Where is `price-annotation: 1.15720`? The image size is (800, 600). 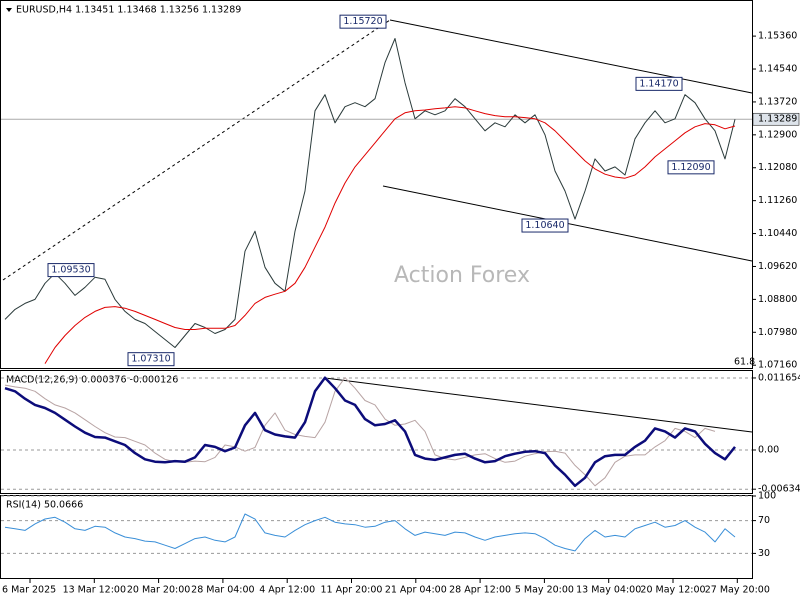
price-annotation: 1.15720 is located at coordinates (362, 21).